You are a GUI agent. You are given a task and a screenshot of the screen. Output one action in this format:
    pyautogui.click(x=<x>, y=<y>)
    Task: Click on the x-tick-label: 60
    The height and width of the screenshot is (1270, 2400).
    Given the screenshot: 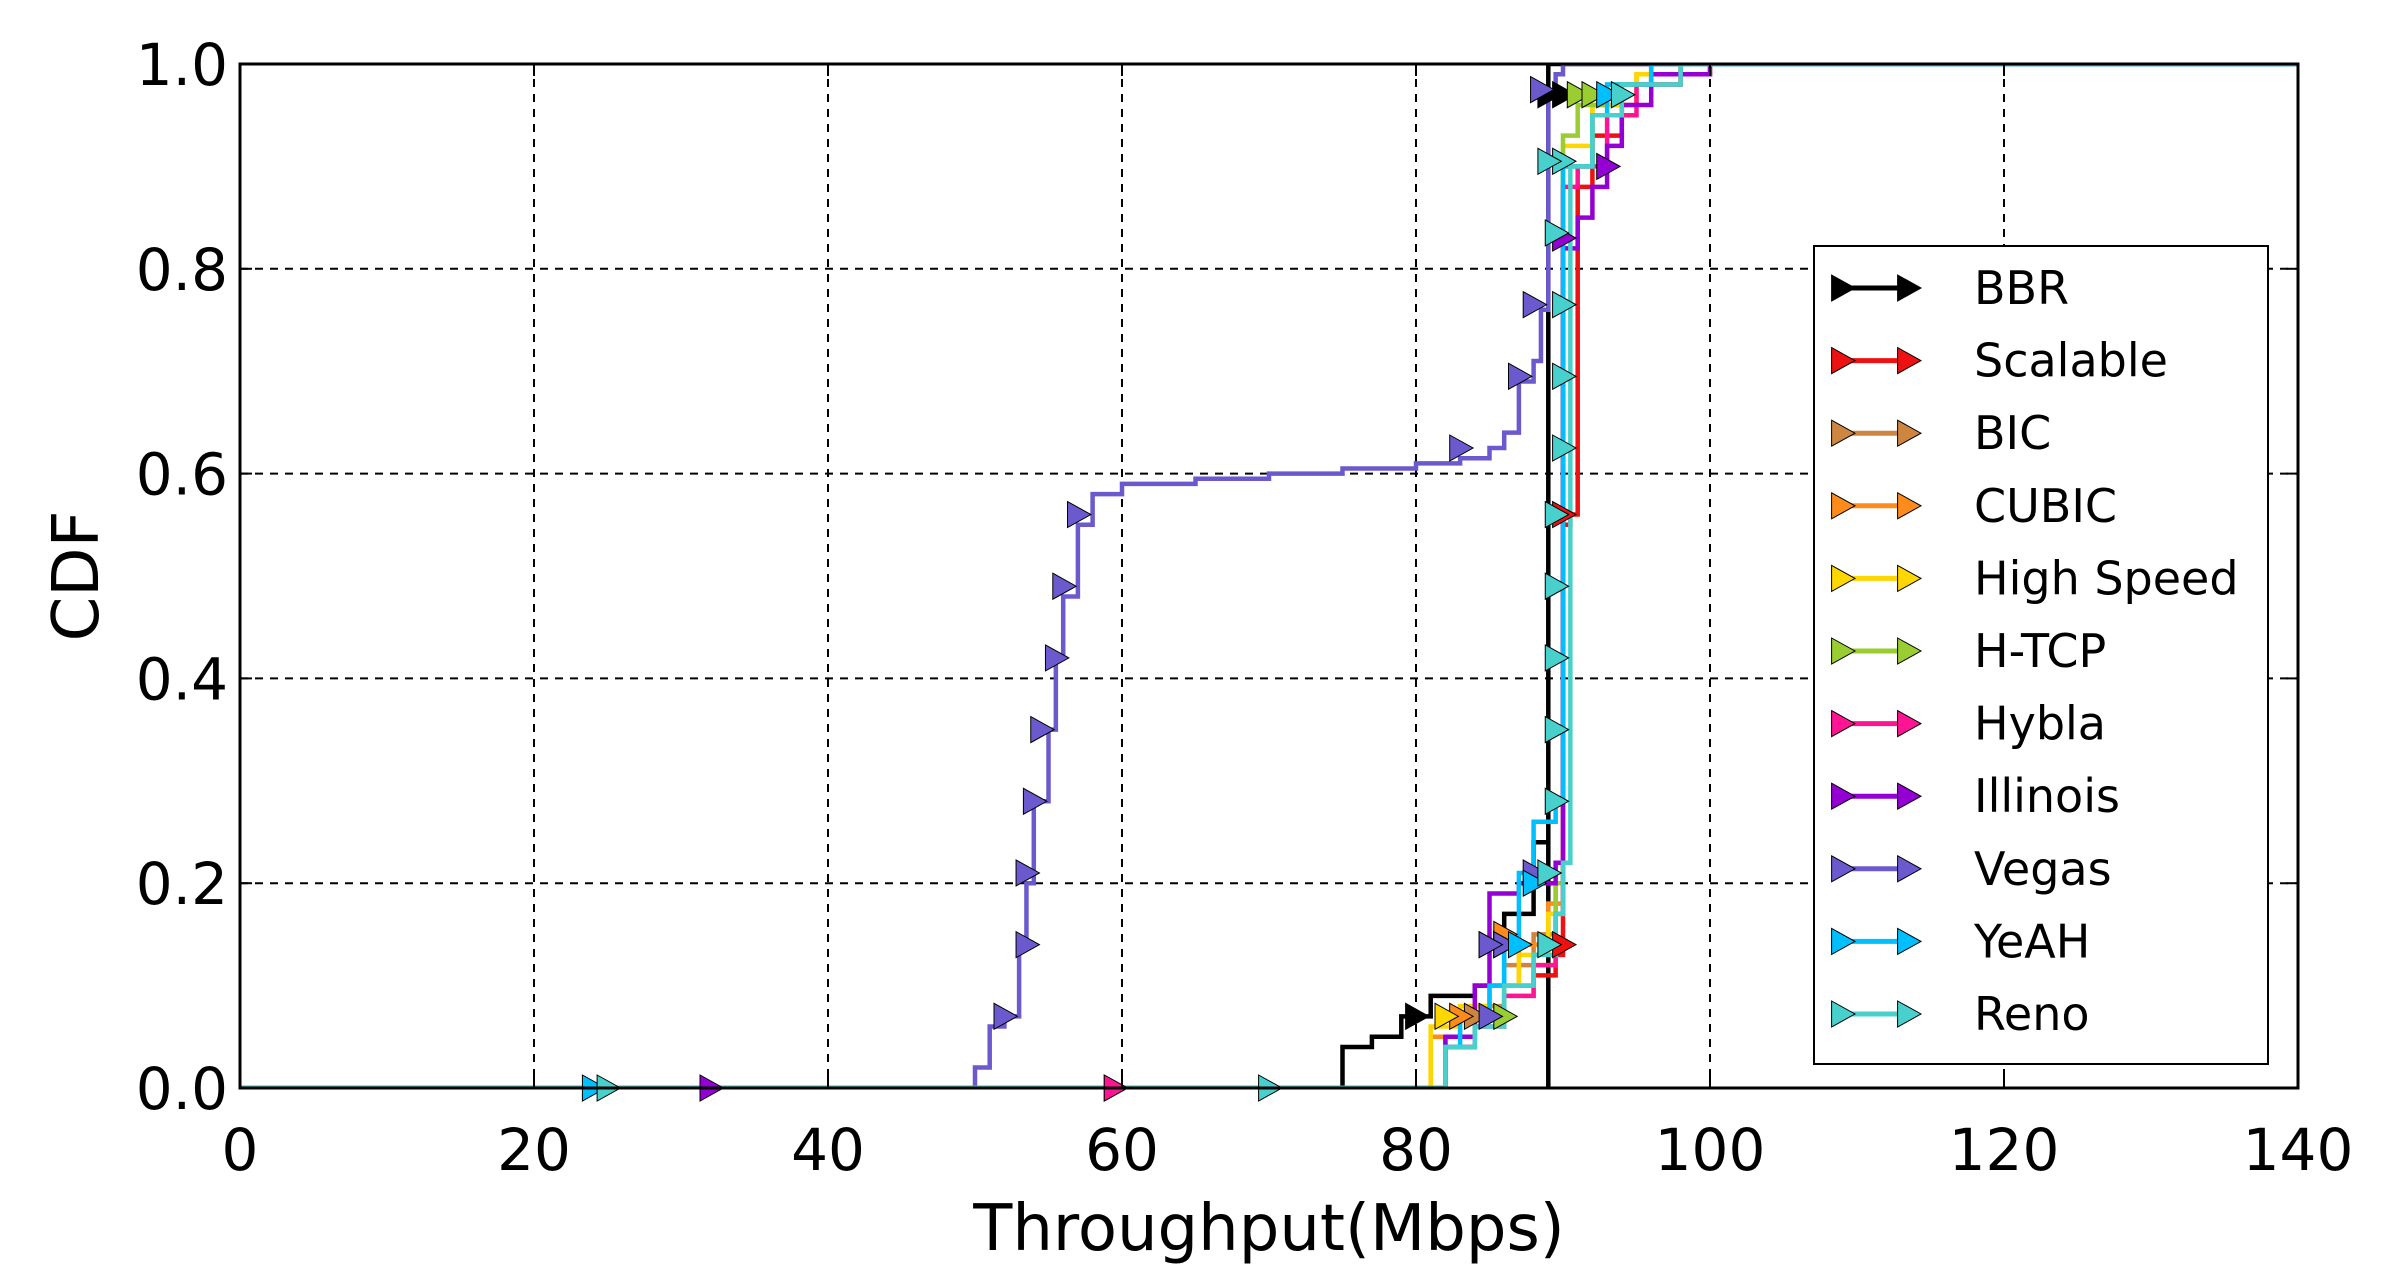 What is the action you would take?
    pyautogui.click(x=1122, y=1150)
    